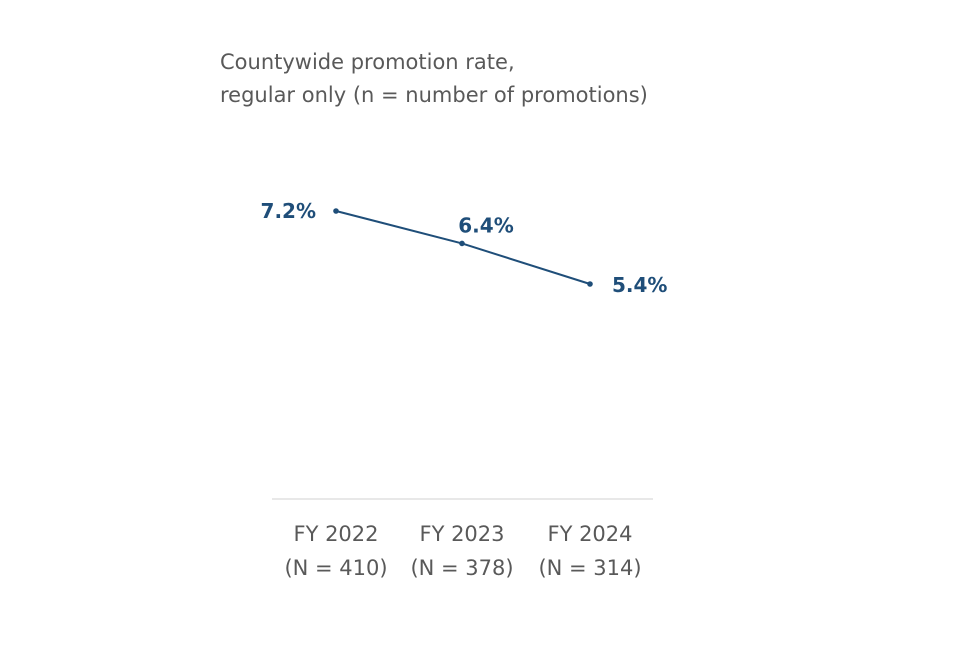  I want to click on x-tick-label-3-line-1: FY 2024, so click(589, 534).